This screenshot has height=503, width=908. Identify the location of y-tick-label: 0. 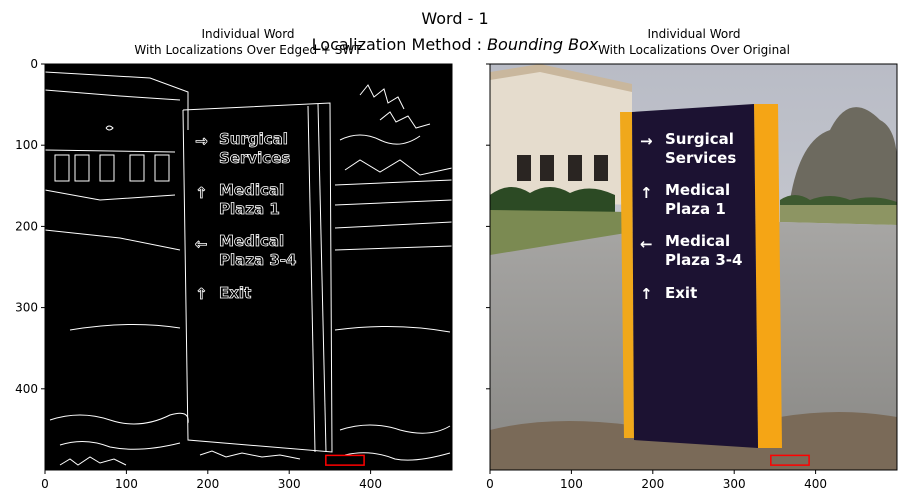
(34, 64).